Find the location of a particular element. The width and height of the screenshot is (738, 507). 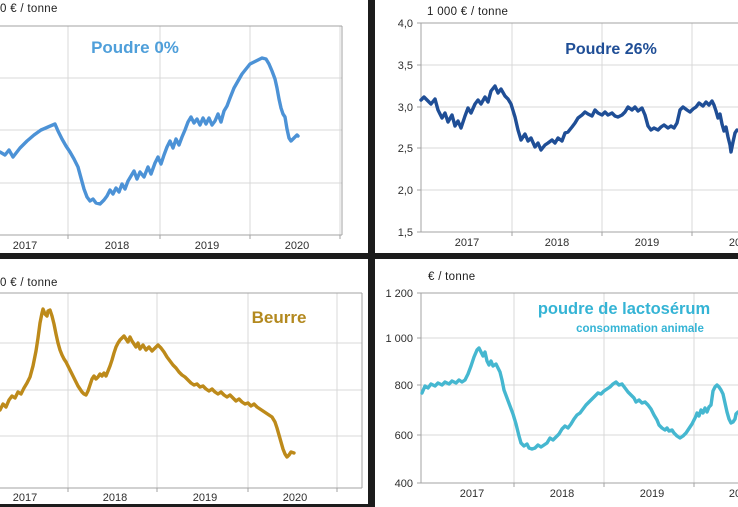

series-line-lactoserum is located at coordinates (579, 398).